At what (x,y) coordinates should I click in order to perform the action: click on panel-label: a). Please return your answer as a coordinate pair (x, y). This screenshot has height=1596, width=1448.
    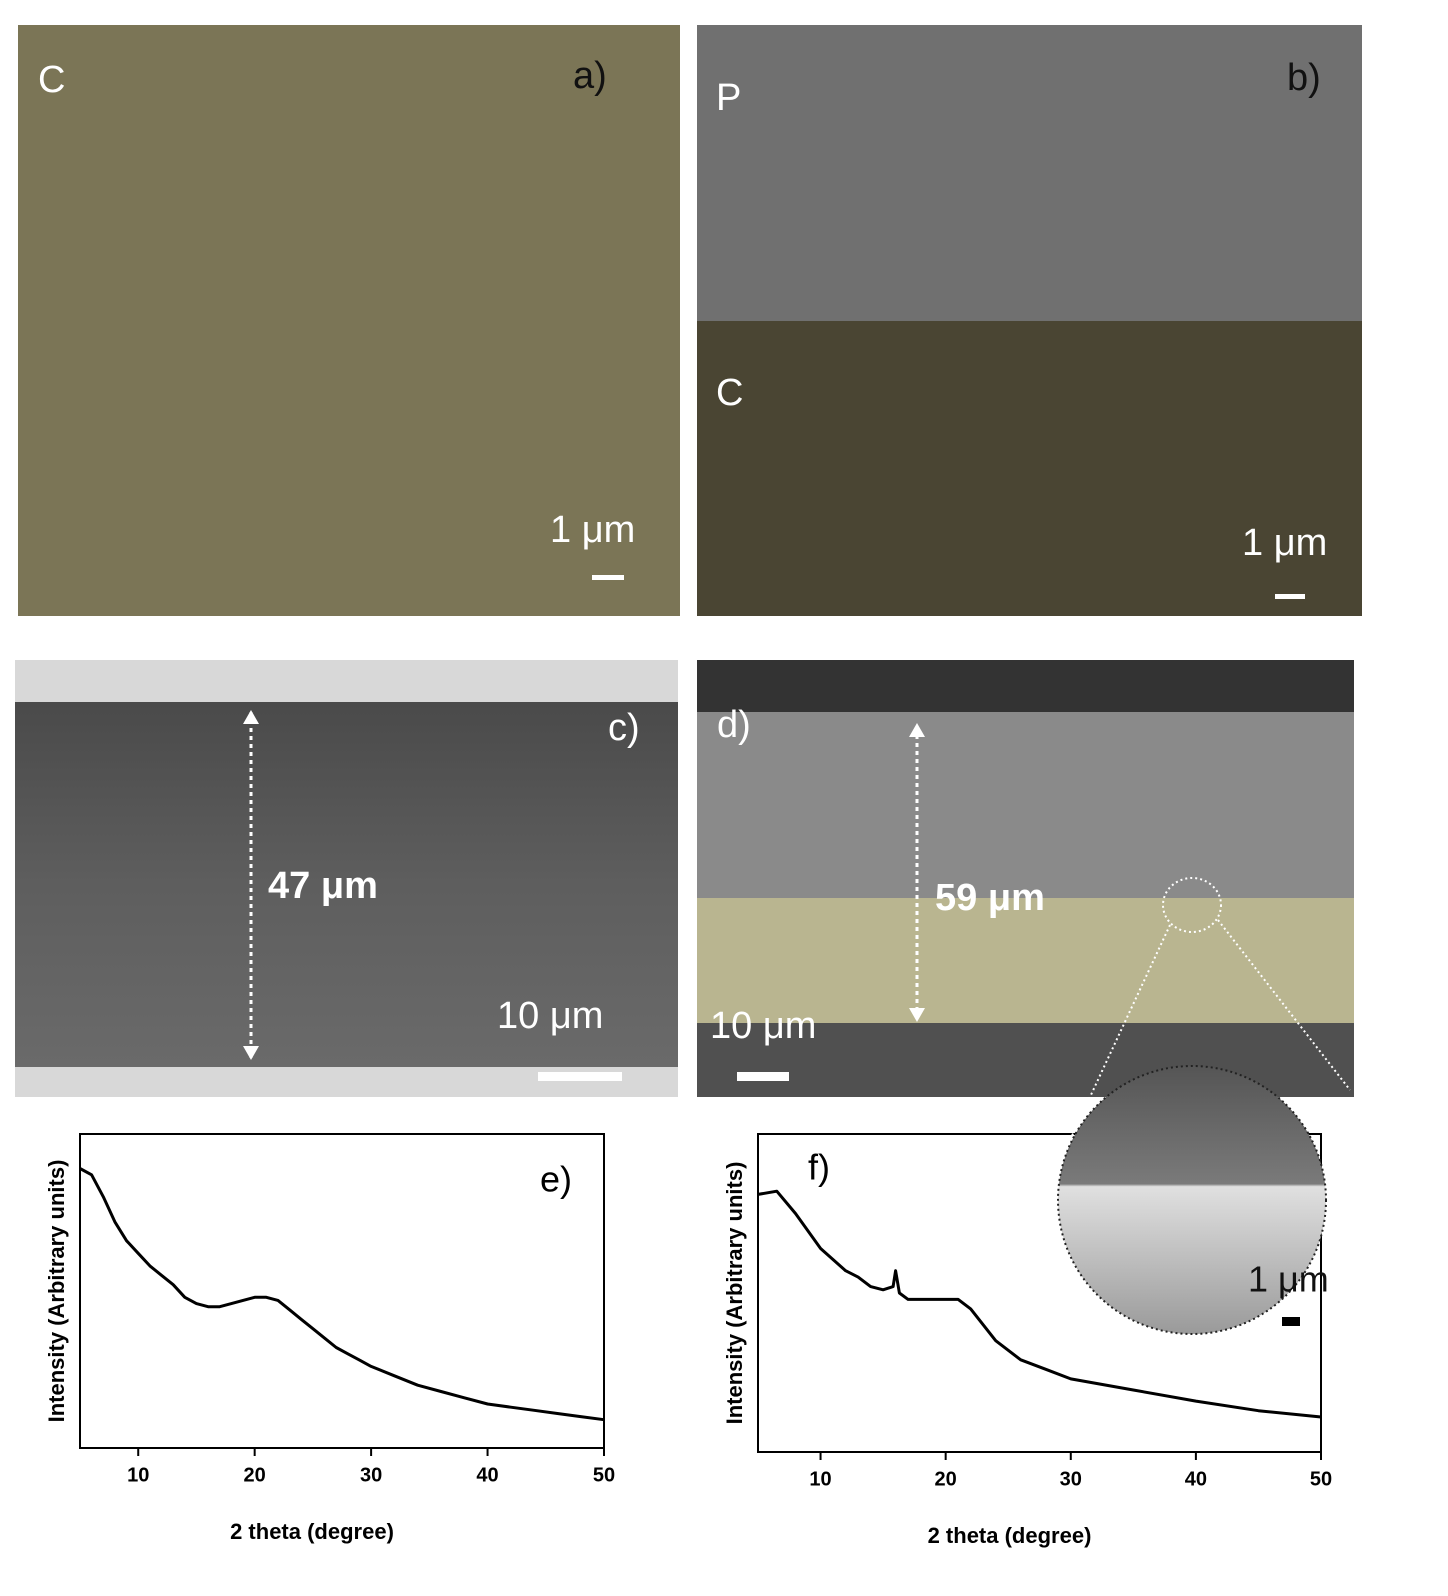
    Looking at the image, I should click on (590, 76).